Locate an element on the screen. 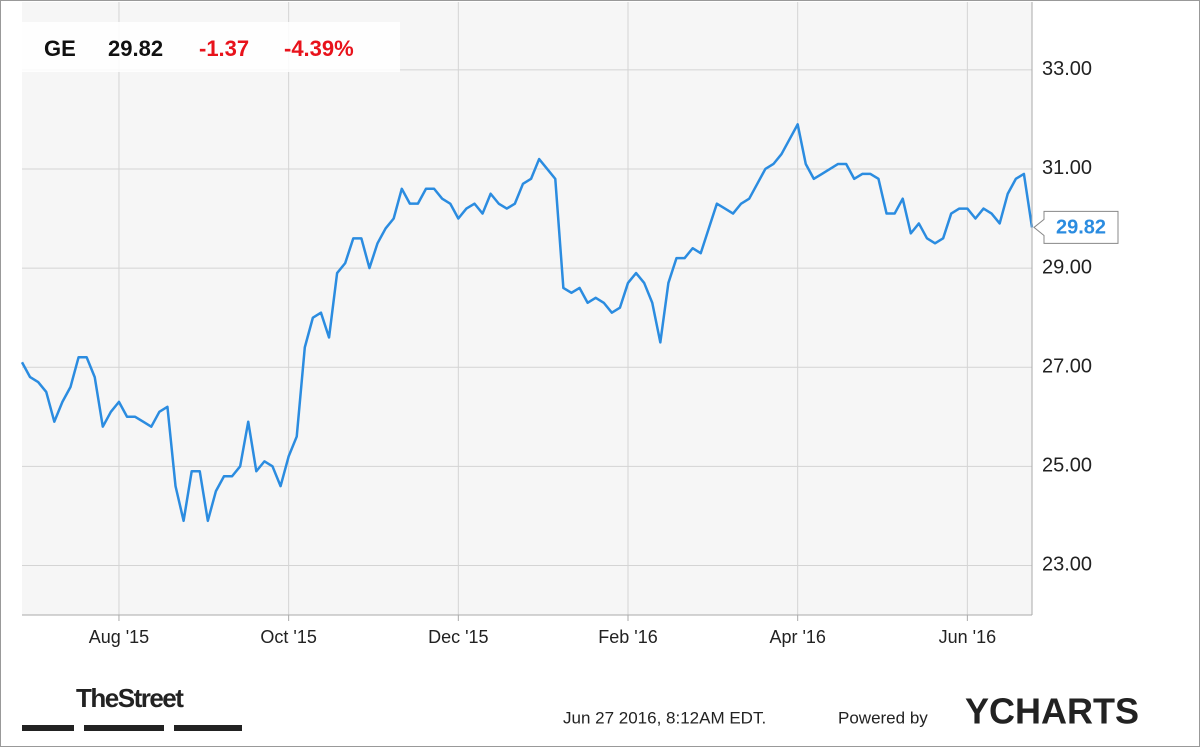  x-tick-label: Oct '15 is located at coordinates (288, 637).